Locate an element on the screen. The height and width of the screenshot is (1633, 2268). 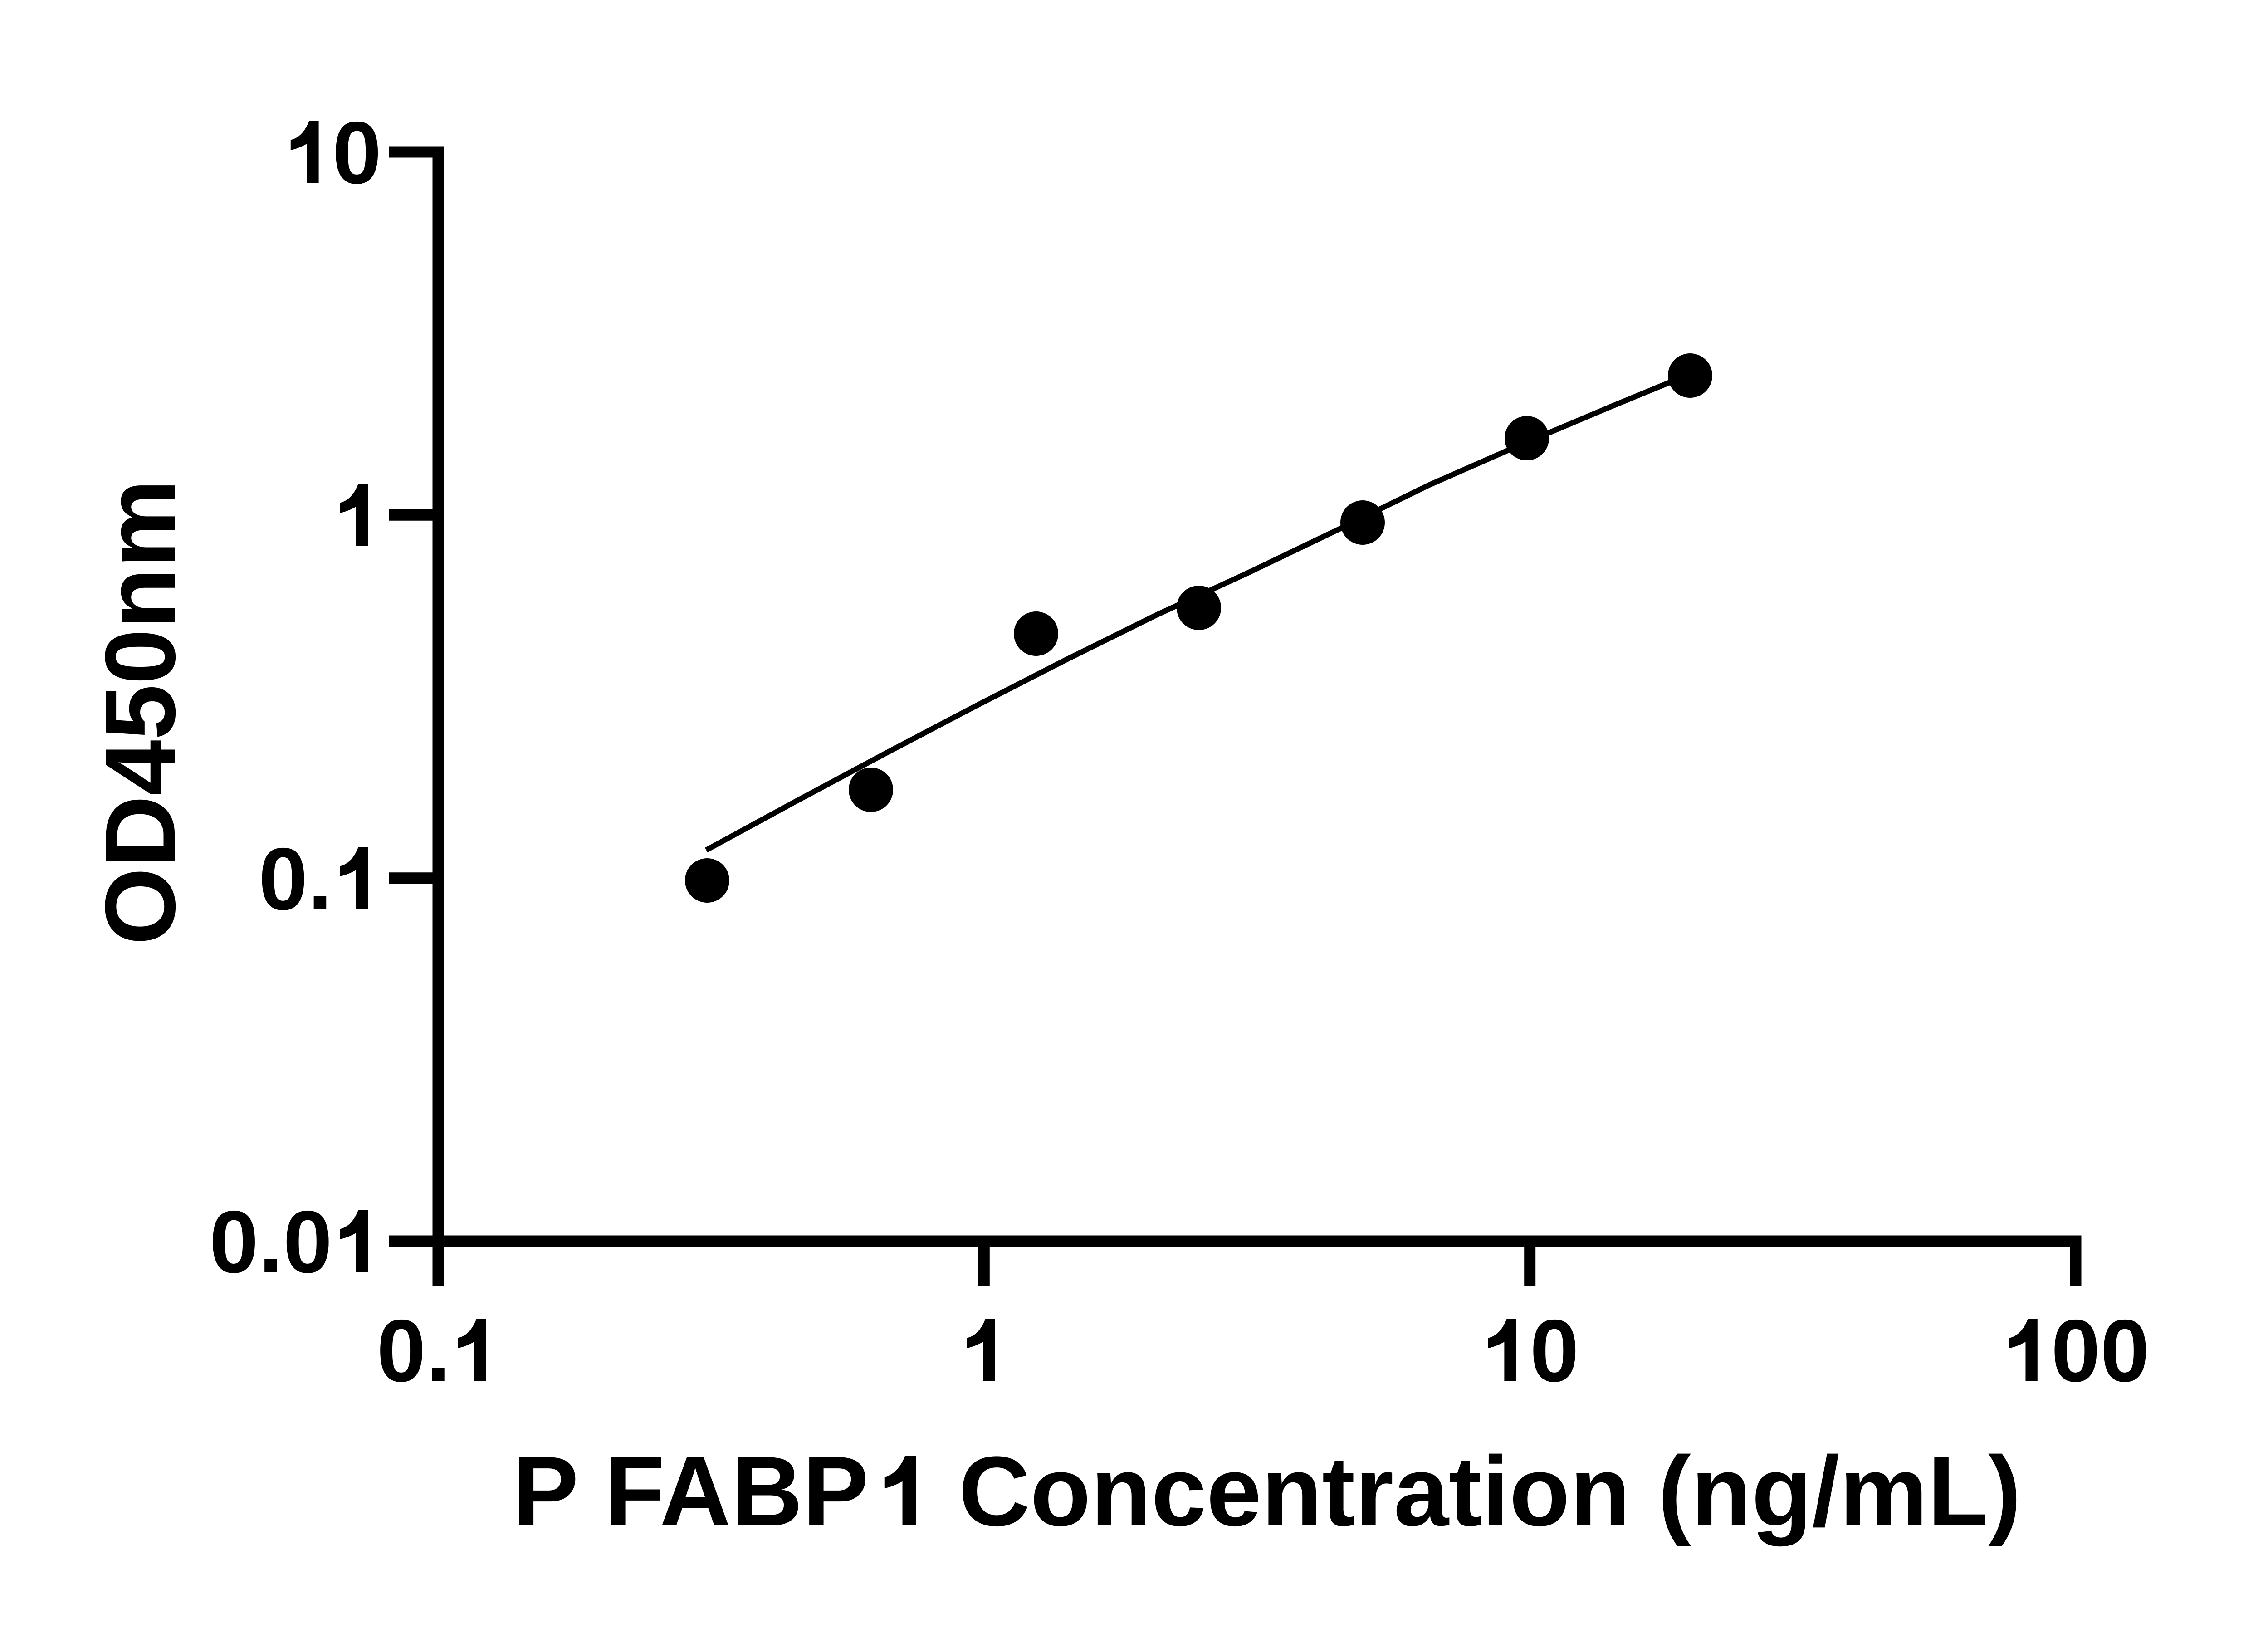
svg-text: Concentration (ng/mL) is located at coordinates (1476, 1491).